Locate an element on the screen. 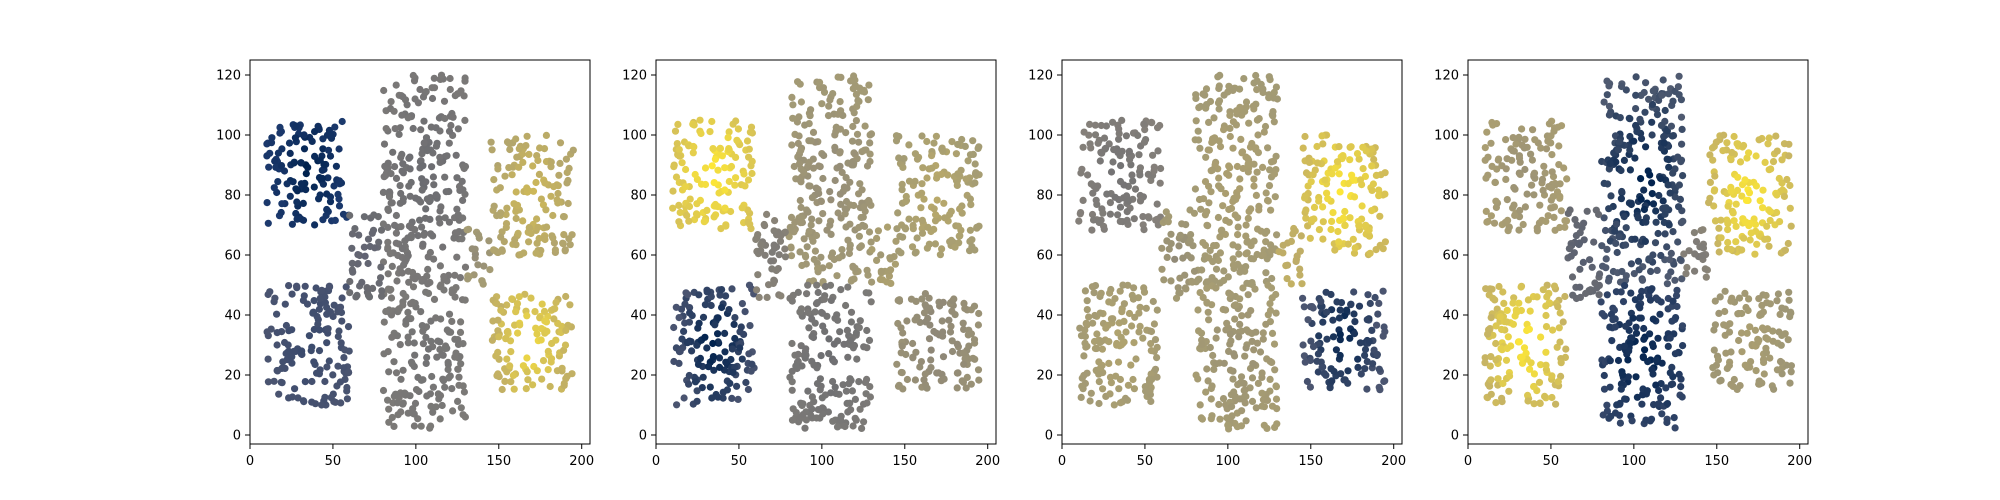 The image size is (2000, 500). y-tick-label: 0 is located at coordinates (1049, 436).